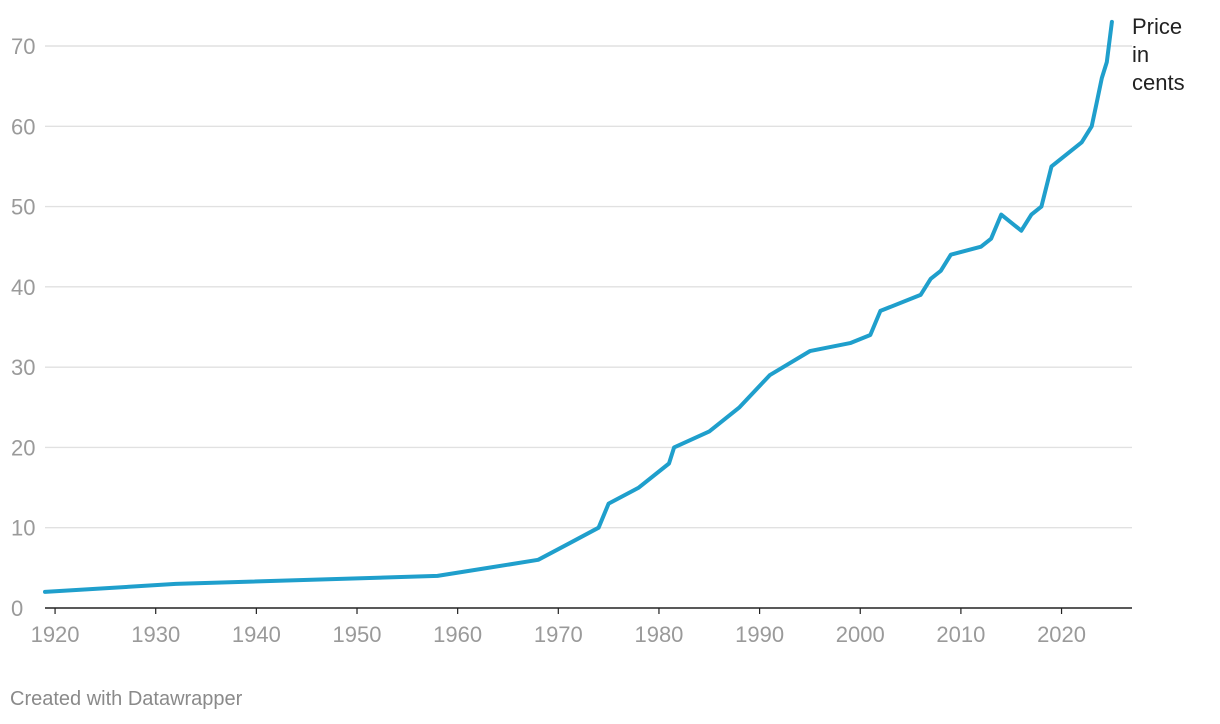 This screenshot has height=724, width=1220. I want to click on y-tick-label: 30, so click(23, 367).